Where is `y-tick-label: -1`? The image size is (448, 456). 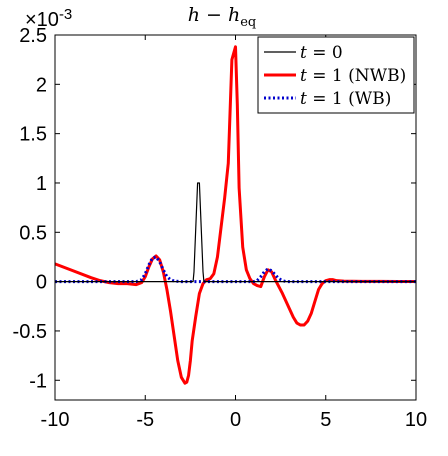
y-tick-label: -1 is located at coordinates (38, 381).